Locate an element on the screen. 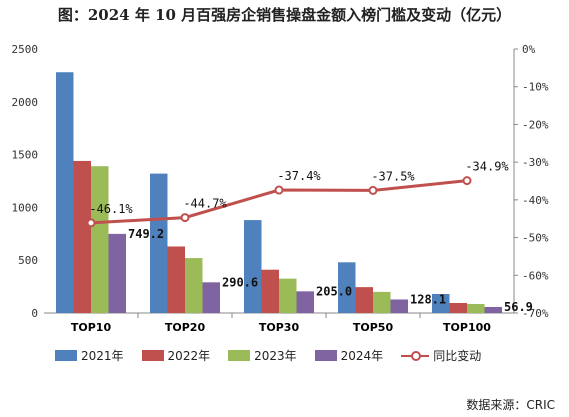 The height and width of the screenshot is (417, 569). y-tick-label: 1500 is located at coordinates (25, 155).